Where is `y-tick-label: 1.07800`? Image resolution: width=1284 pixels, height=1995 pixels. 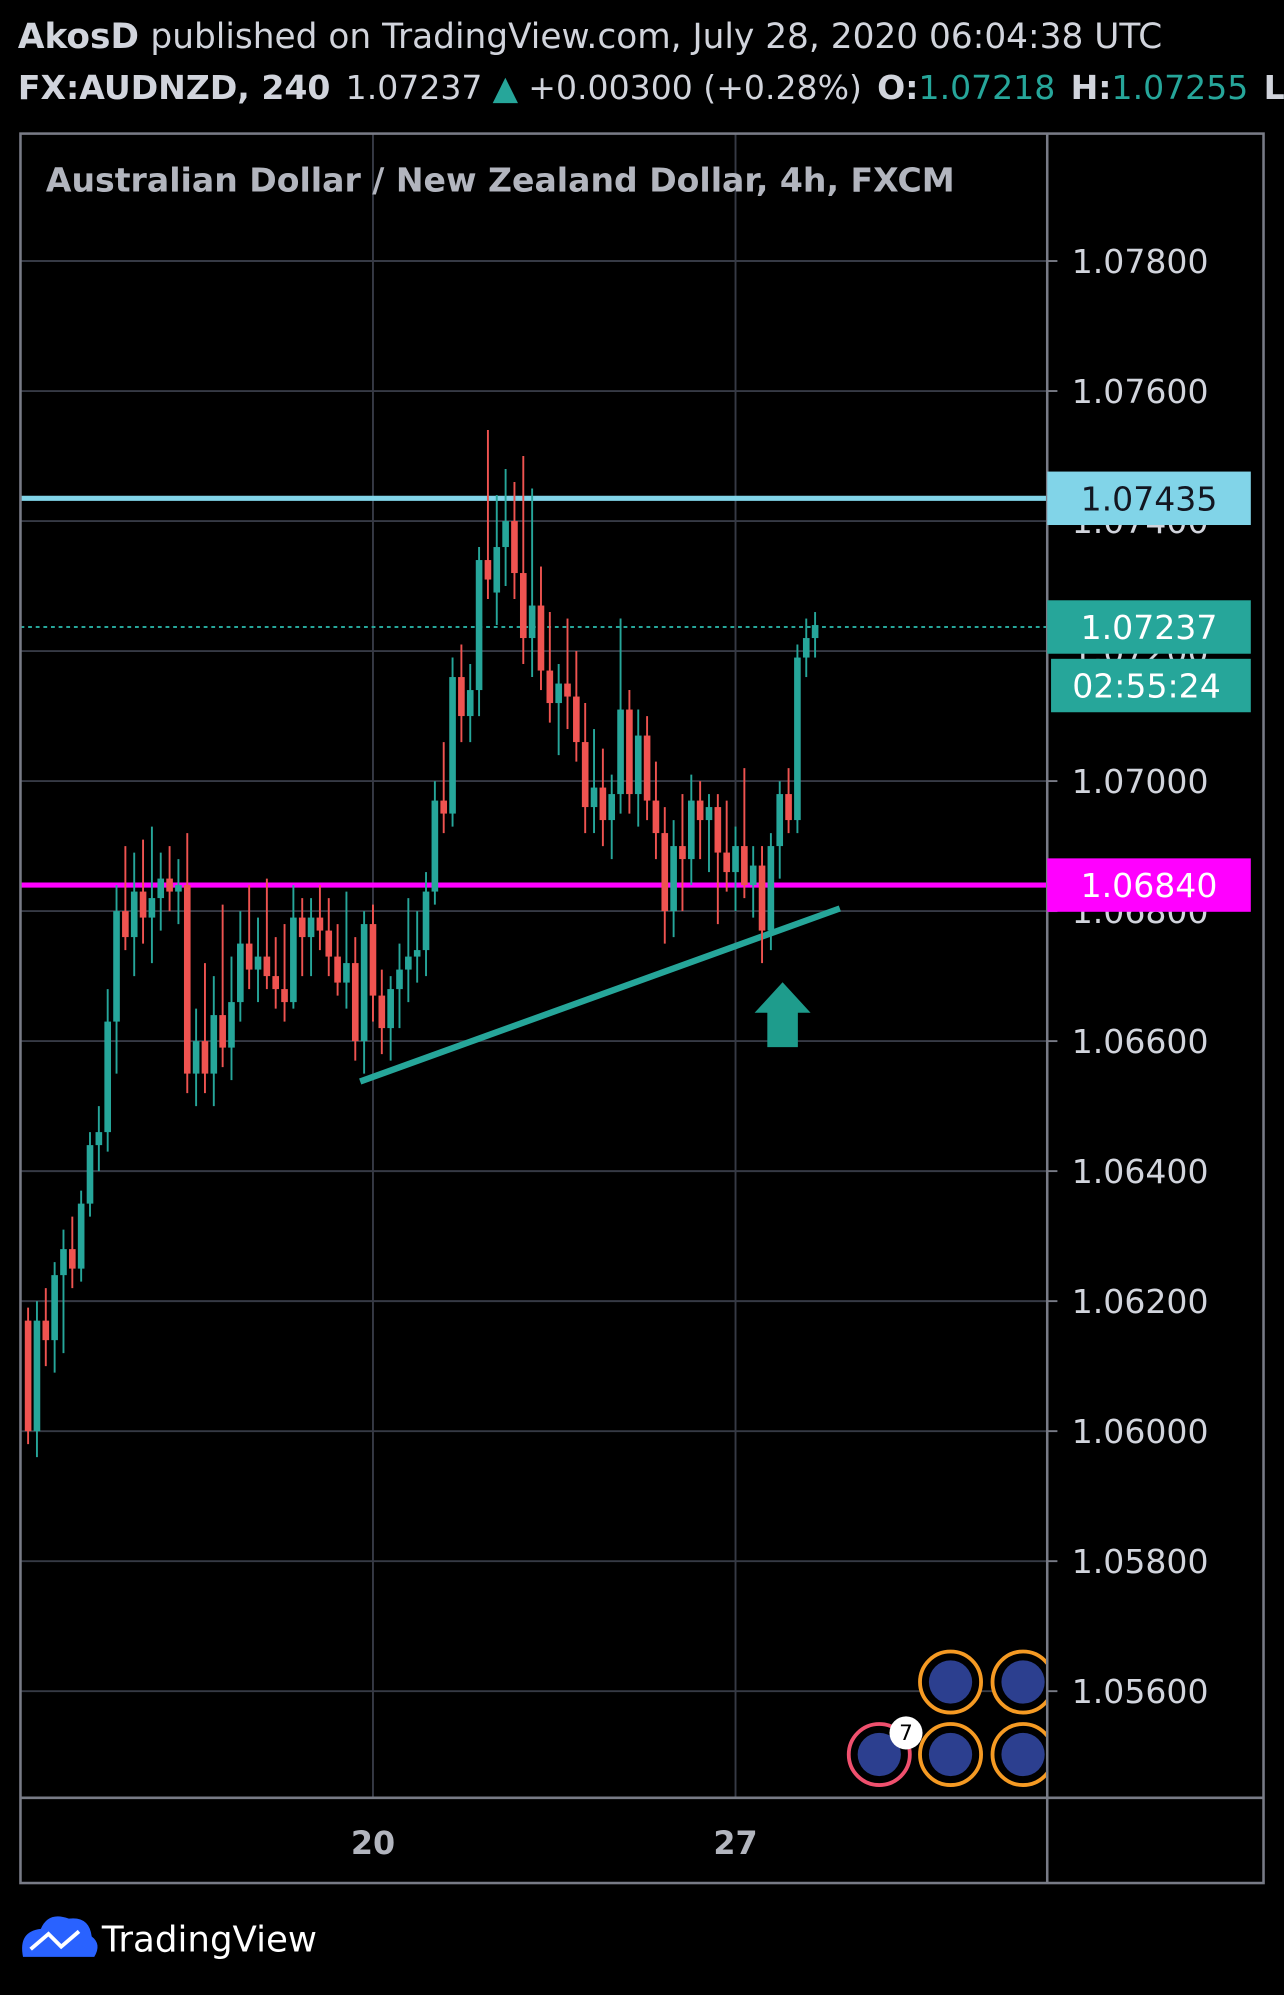 y-tick-label: 1.07800 is located at coordinates (1140, 261).